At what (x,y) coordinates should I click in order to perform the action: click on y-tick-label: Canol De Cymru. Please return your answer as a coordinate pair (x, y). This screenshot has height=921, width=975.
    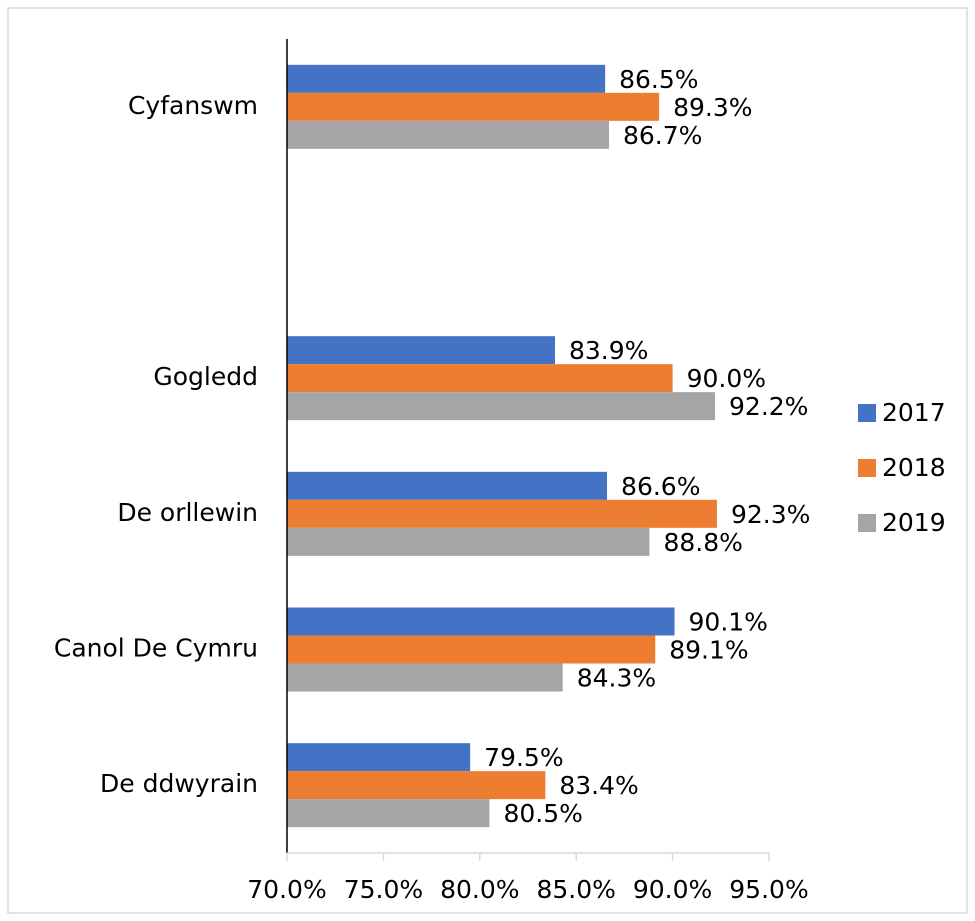
    Looking at the image, I should click on (156, 648).